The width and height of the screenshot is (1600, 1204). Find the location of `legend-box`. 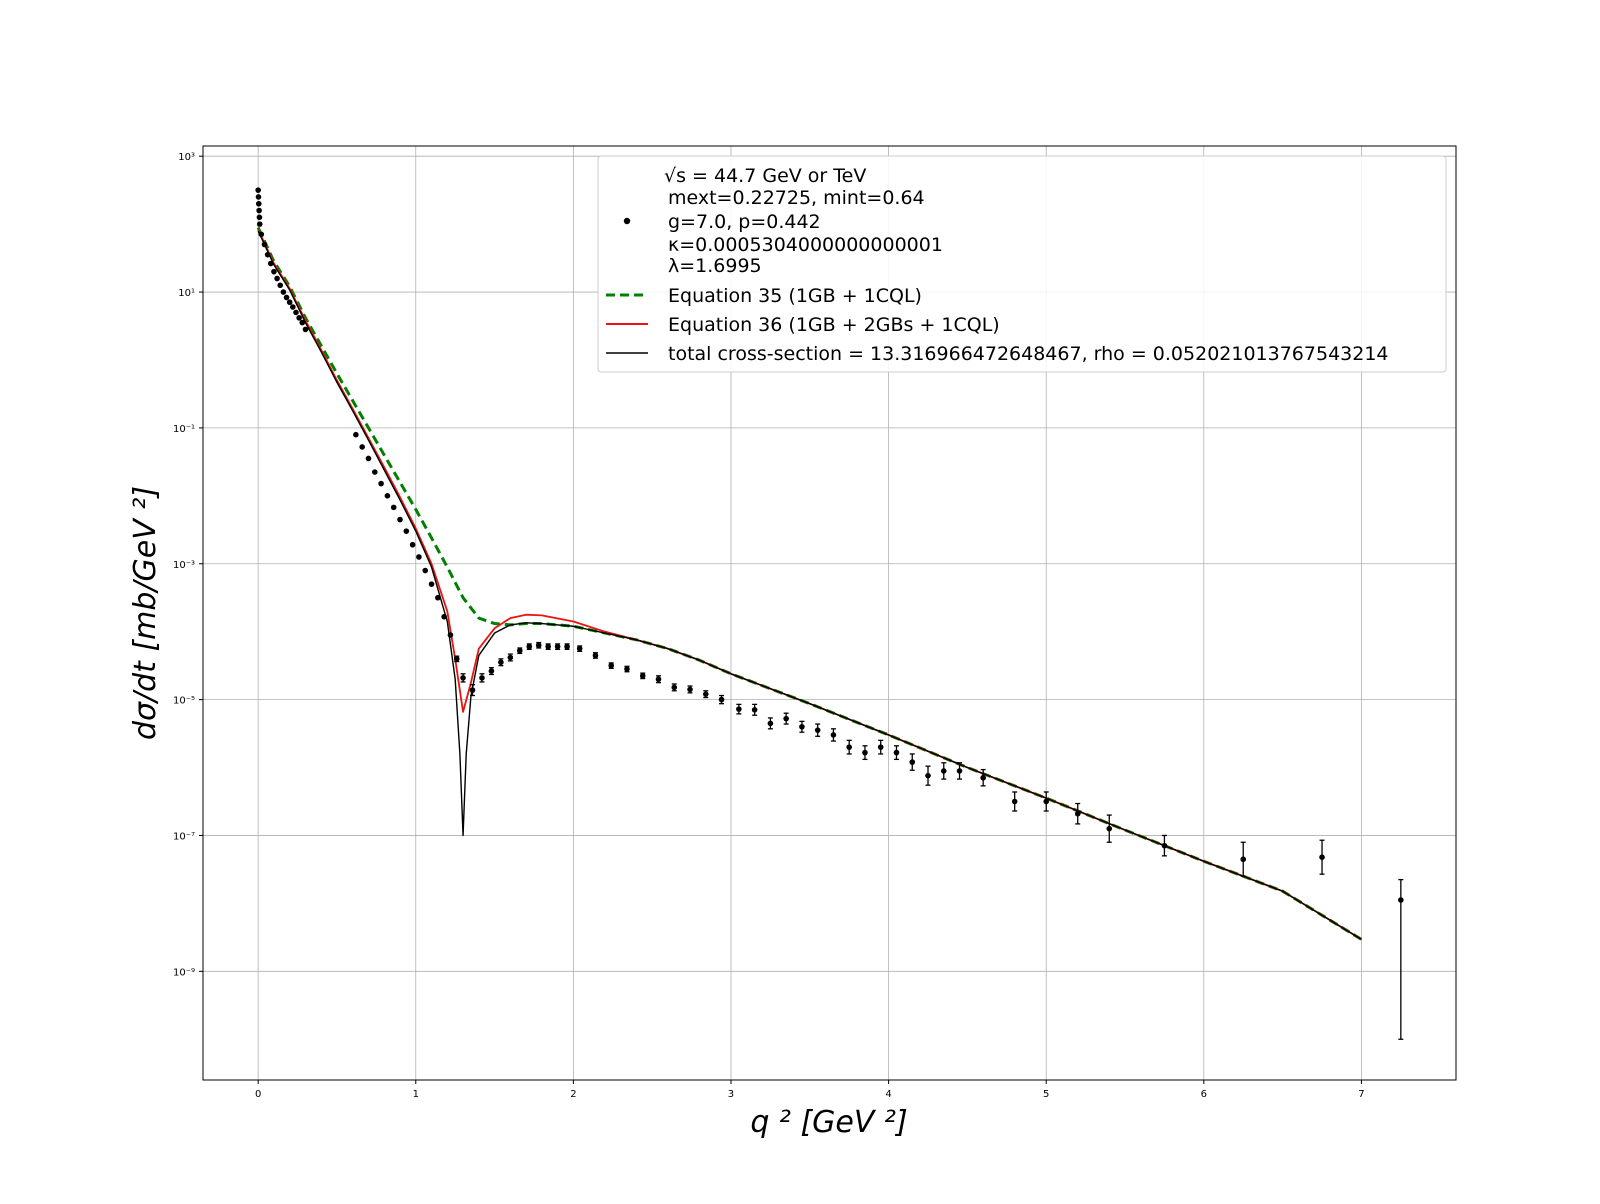

legend-box is located at coordinates (1022, 264).